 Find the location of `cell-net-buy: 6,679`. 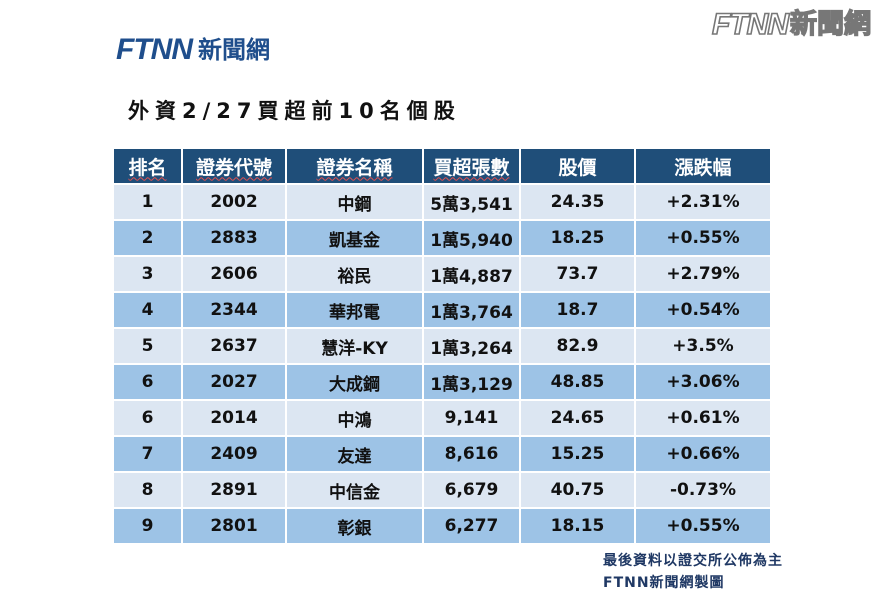

cell-net-buy: 6,679 is located at coordinates (472, 489).